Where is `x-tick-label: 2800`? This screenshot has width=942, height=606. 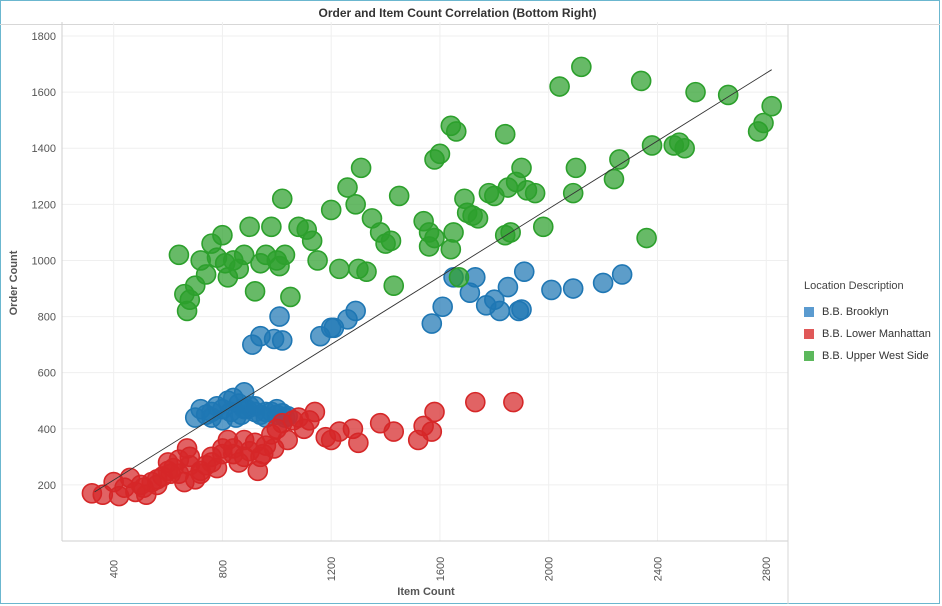 x-tick-label: 2800 is located at coordinates (767, 569).